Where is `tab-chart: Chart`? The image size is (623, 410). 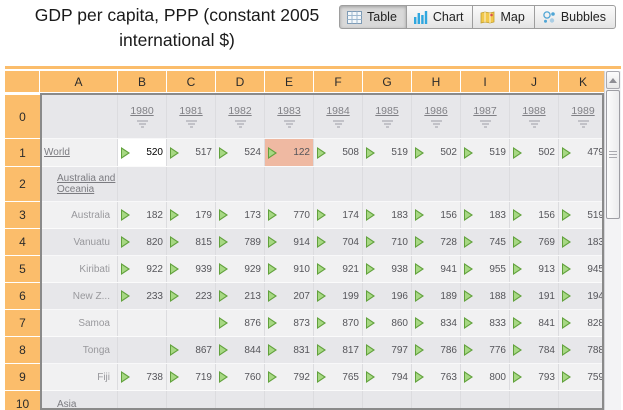
tab-chart: Chart is located at coordinates (439, 17).